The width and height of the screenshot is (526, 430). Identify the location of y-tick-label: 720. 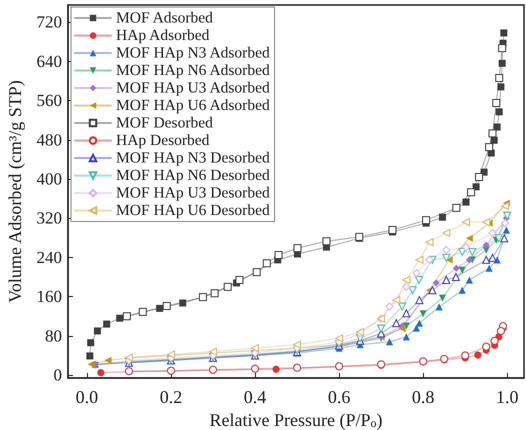
(49, 22).